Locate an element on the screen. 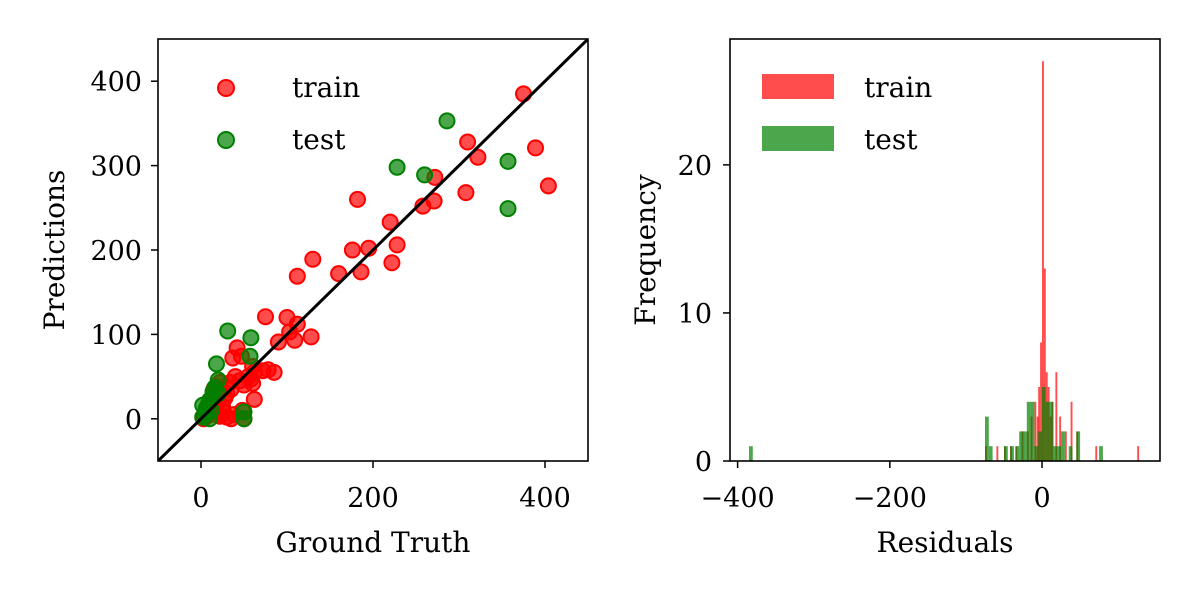  histogram-x-tick-label: 0 is located at coordinates (1041, 498).